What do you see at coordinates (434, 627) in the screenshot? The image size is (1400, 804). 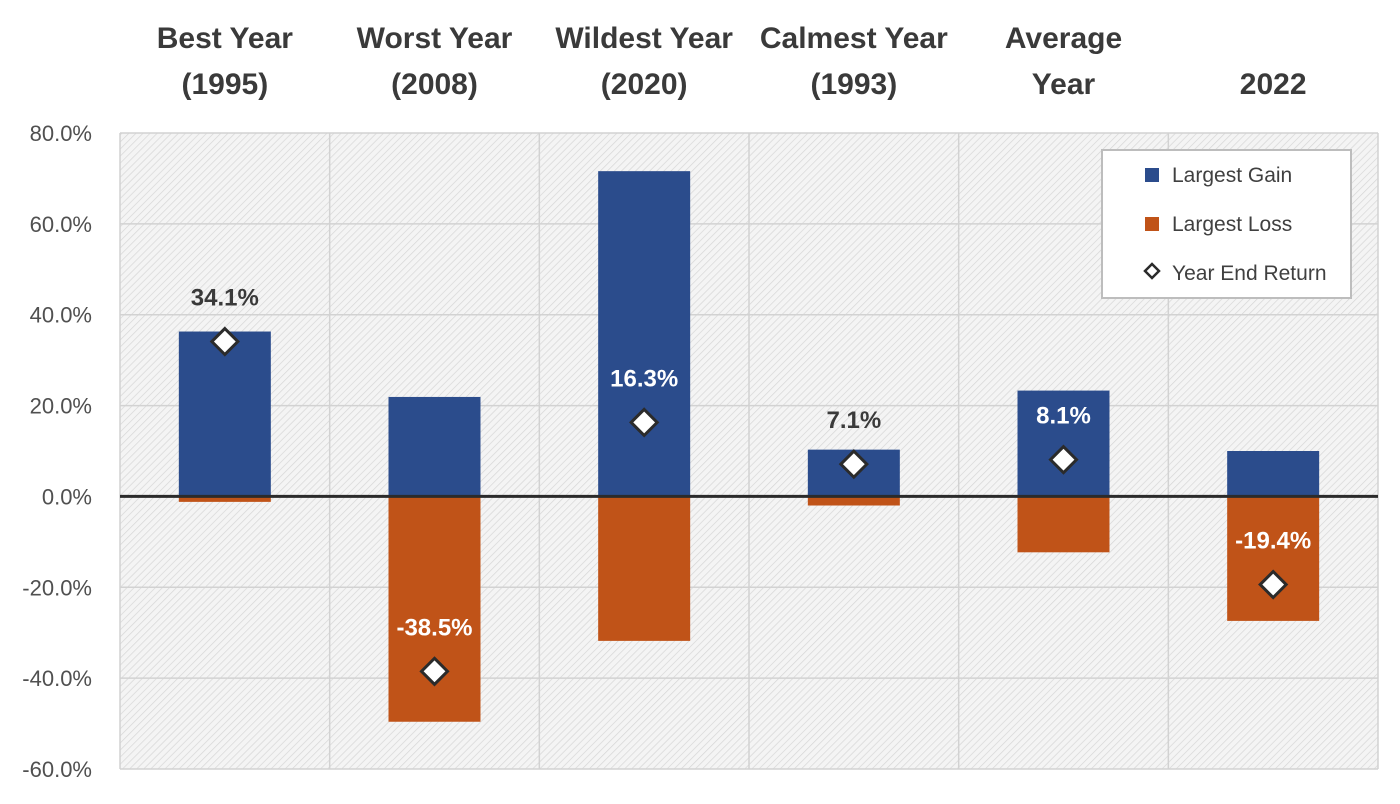 I see `data-label: -38.5%` at bounding box center [434, 627].